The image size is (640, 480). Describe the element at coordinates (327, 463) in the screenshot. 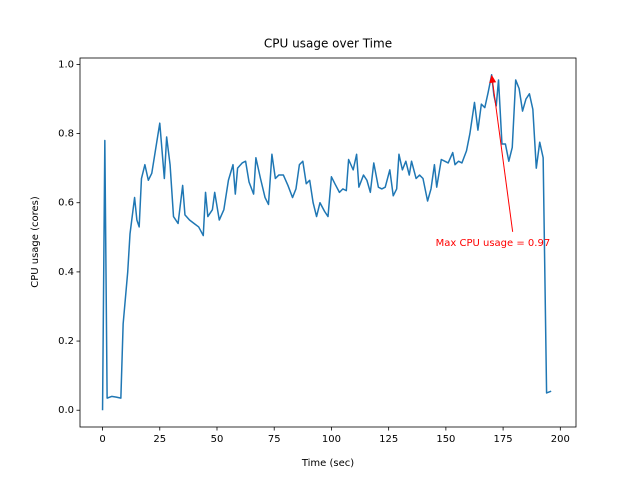

I see `x-axis-label: Time (sec)` at that location.